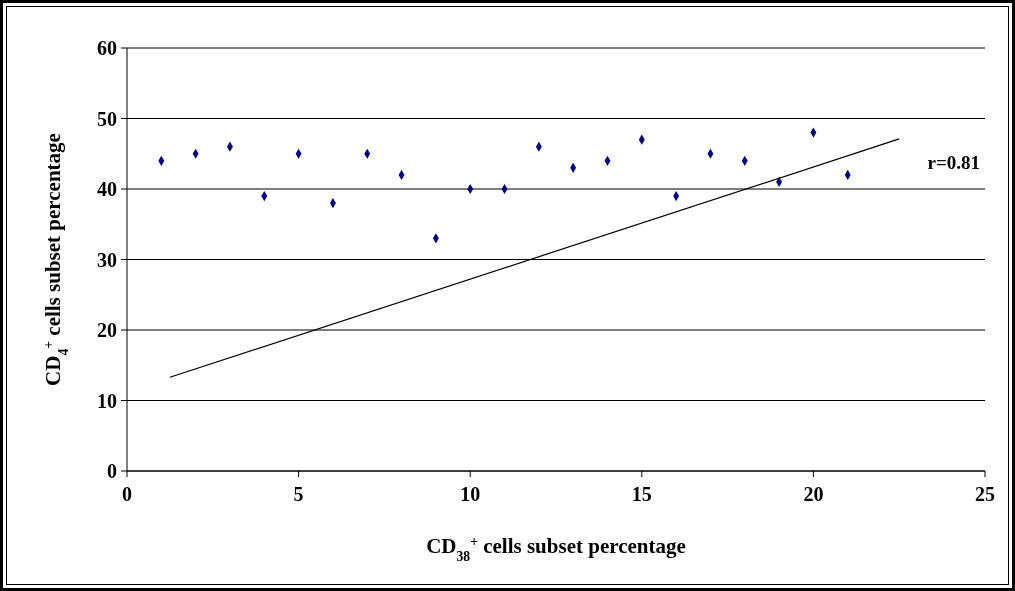 This screenshot has height=591, width=1015. Describe the element at coordinates (107, 118) in the screenshot. I see `y-tick-label: 50` at that location.